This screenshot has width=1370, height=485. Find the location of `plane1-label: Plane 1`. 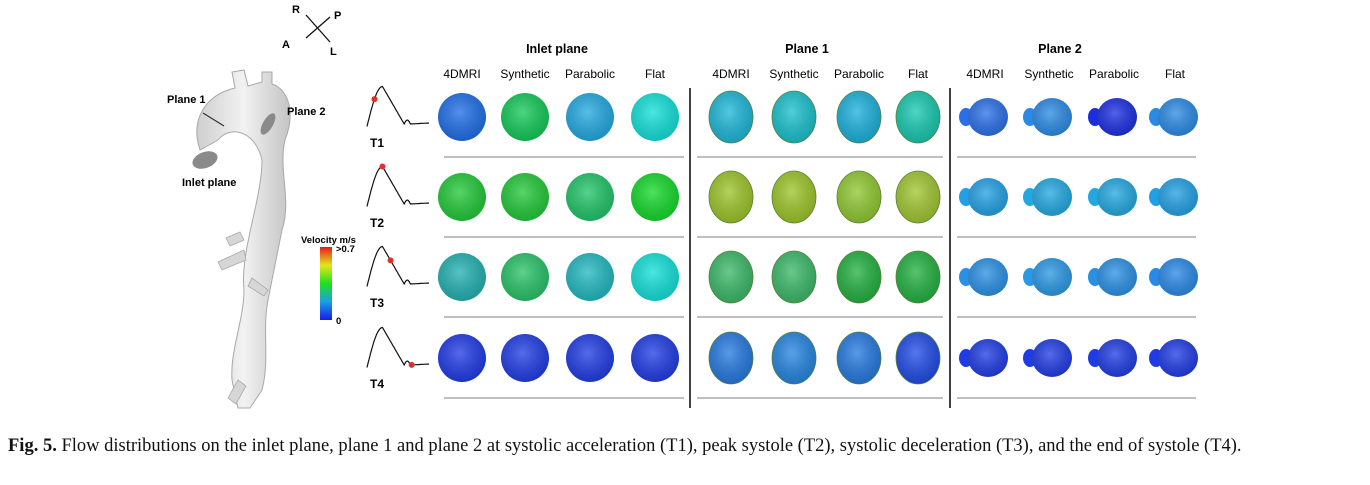

plane1-label: Plane 1 is located at coordinates (186, 100).